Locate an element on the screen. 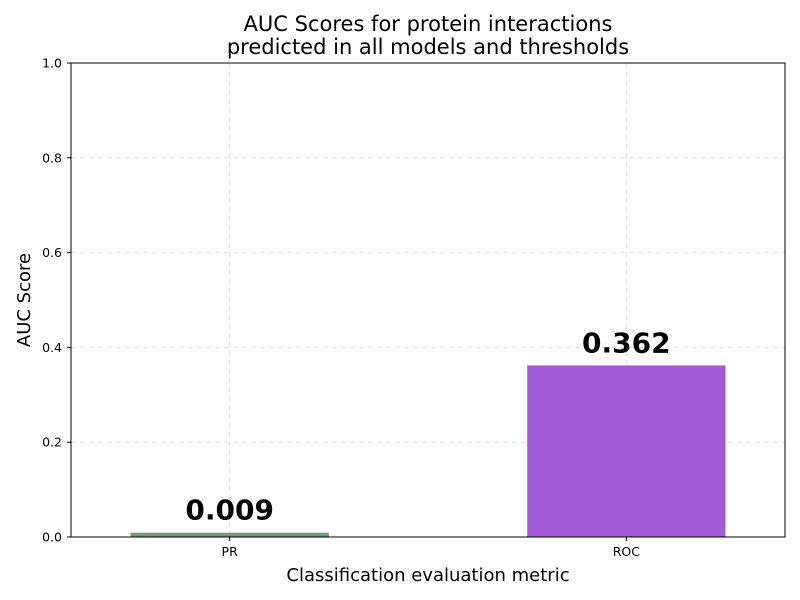 The width and height of the screenshot is (800, 600). y-tick-label: 0.4 is located at coordinates (52, 347).